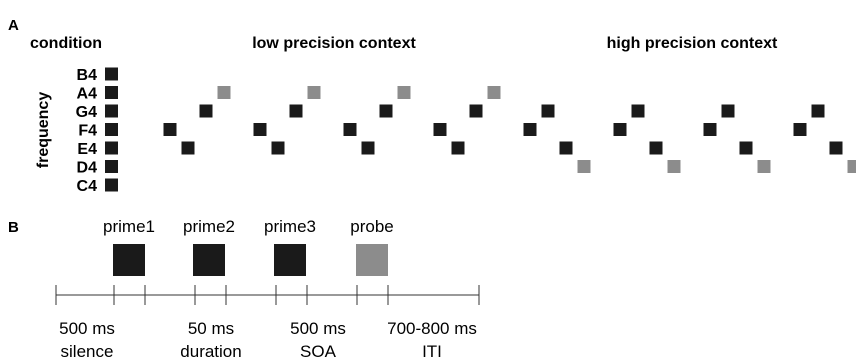 The image size is (856, 360). Describe the element at coordinates (290, 260) in the screenshot. I see `stimulus-square-prime3` at that location.